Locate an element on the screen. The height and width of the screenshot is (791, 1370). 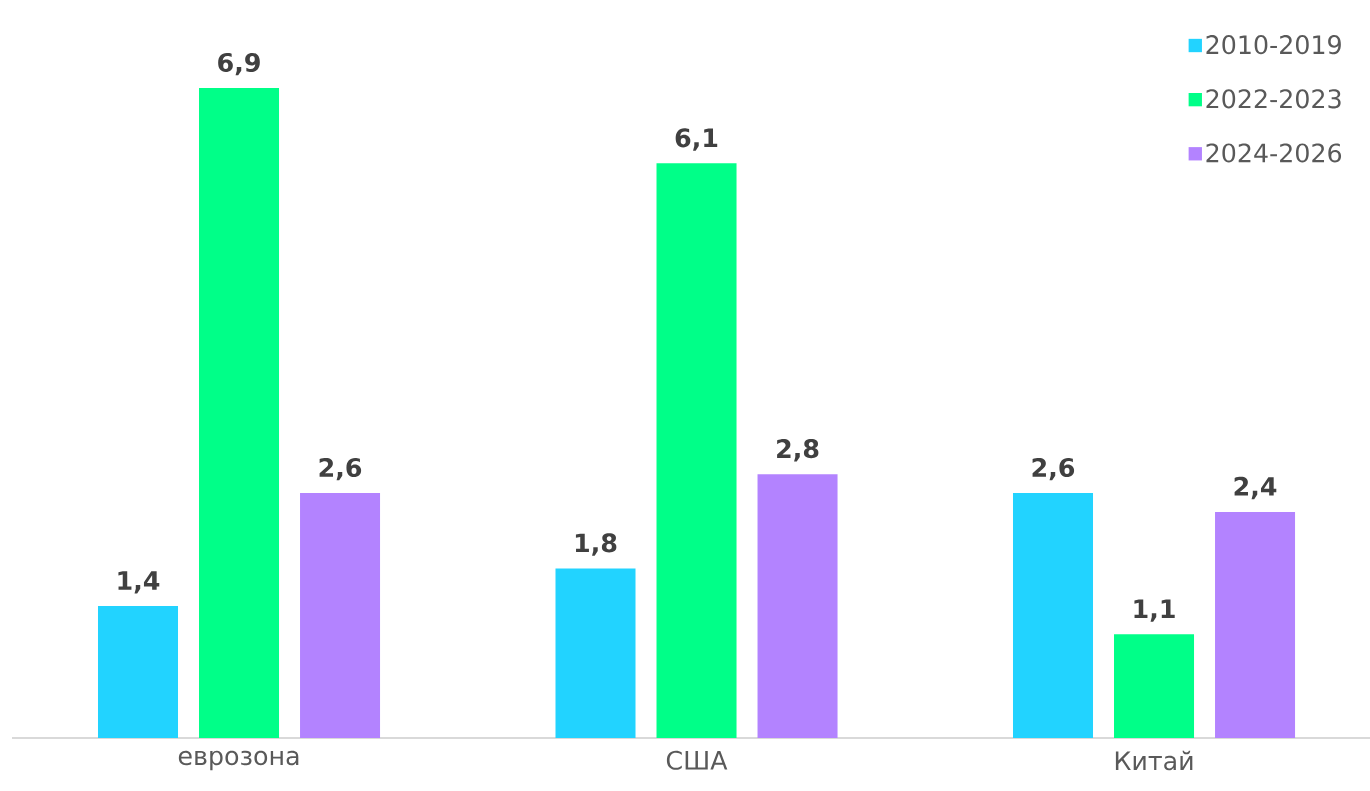
data-label: 6,1 is located at coordinates (696, 139).